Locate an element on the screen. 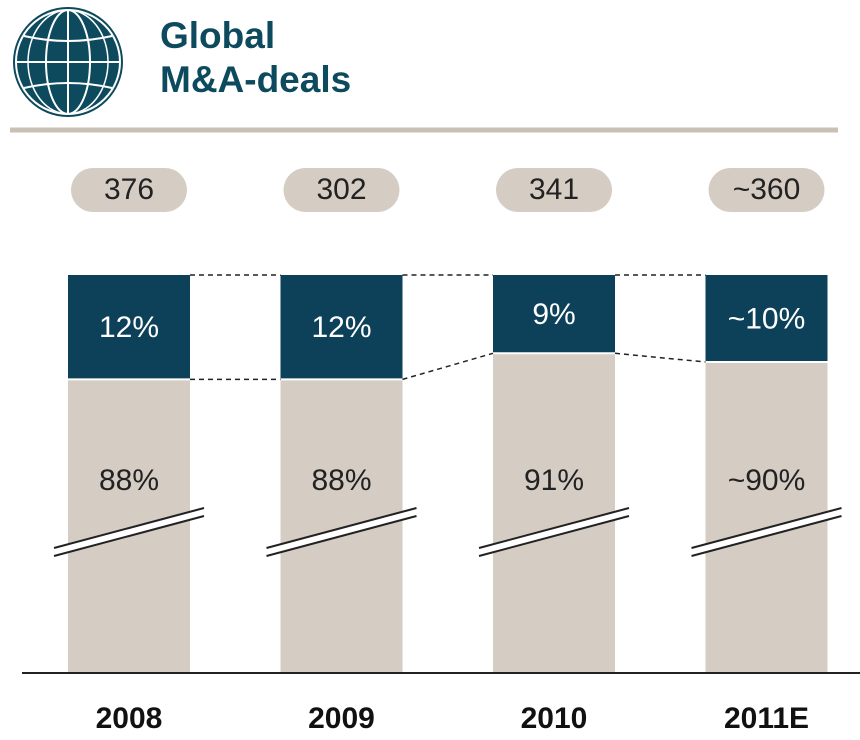 The image size is (860, 740). value-label: ~90% is located at coordinates (767, 480).